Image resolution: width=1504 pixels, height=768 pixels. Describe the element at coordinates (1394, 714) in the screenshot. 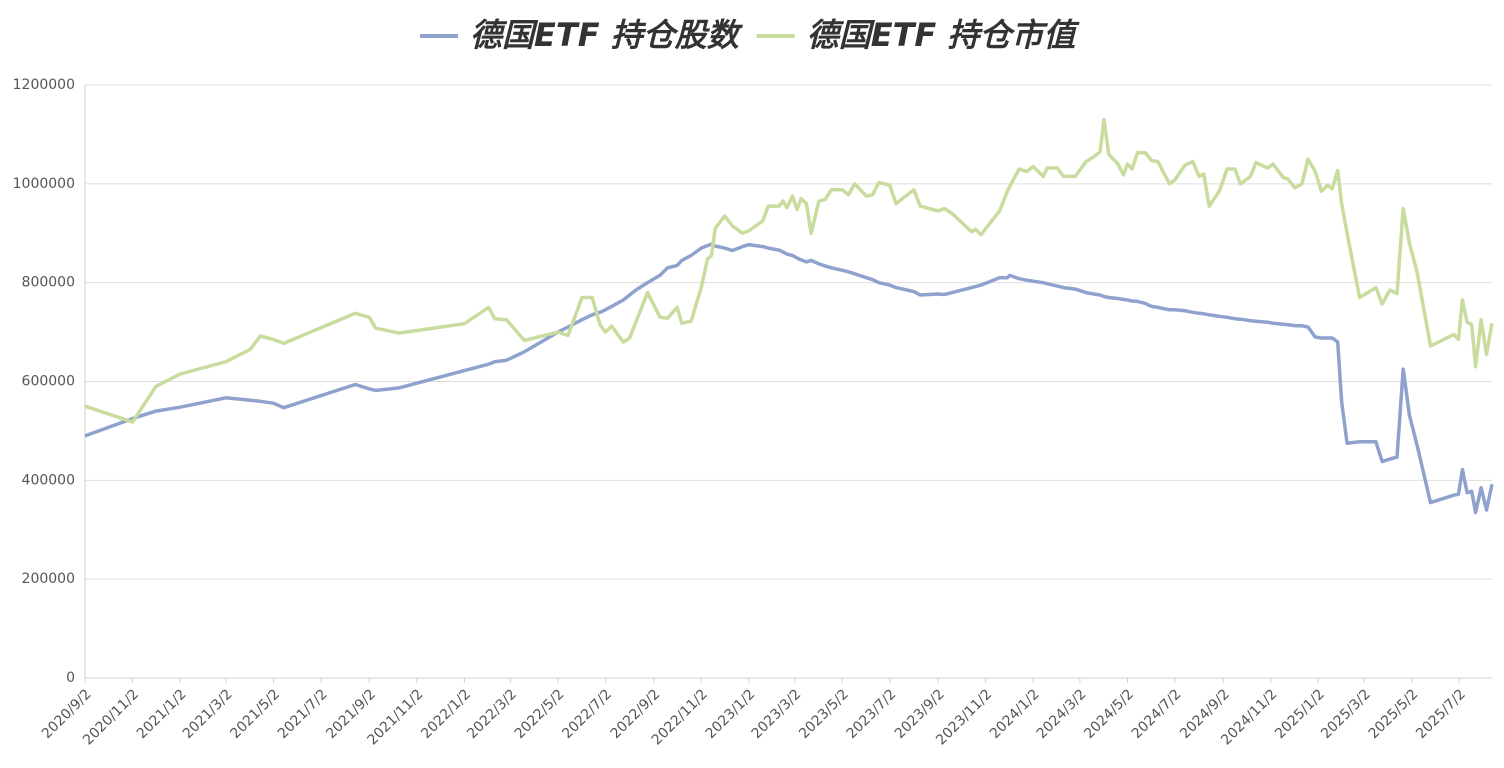

I see `x-tick-label: 2025/5/2` at that location.